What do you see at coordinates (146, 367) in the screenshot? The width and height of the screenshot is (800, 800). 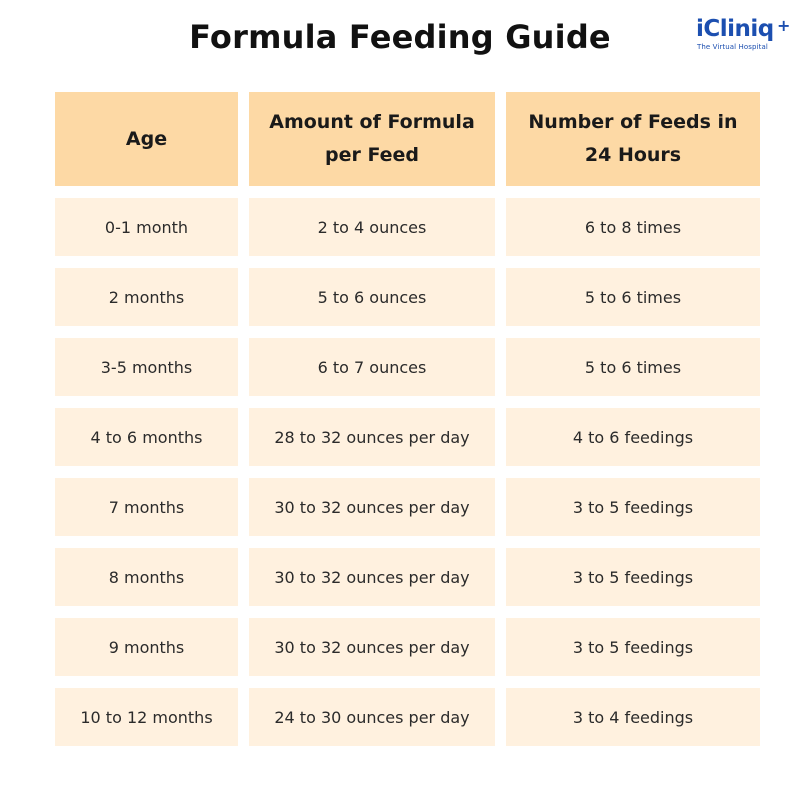 I see `cell-age: 3-5 months` at bounding box center [146, 367].